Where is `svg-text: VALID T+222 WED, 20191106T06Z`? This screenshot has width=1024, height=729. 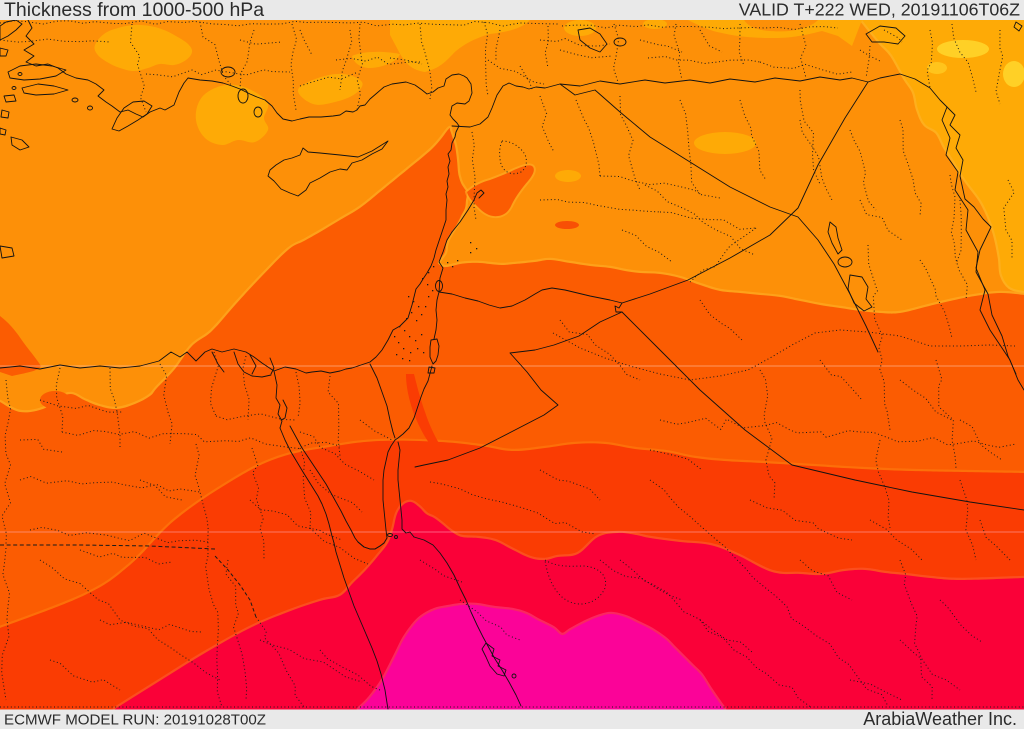 svg-text: VALID T+222 WED, 20191106T06Z is located at coordinates (879, 10).